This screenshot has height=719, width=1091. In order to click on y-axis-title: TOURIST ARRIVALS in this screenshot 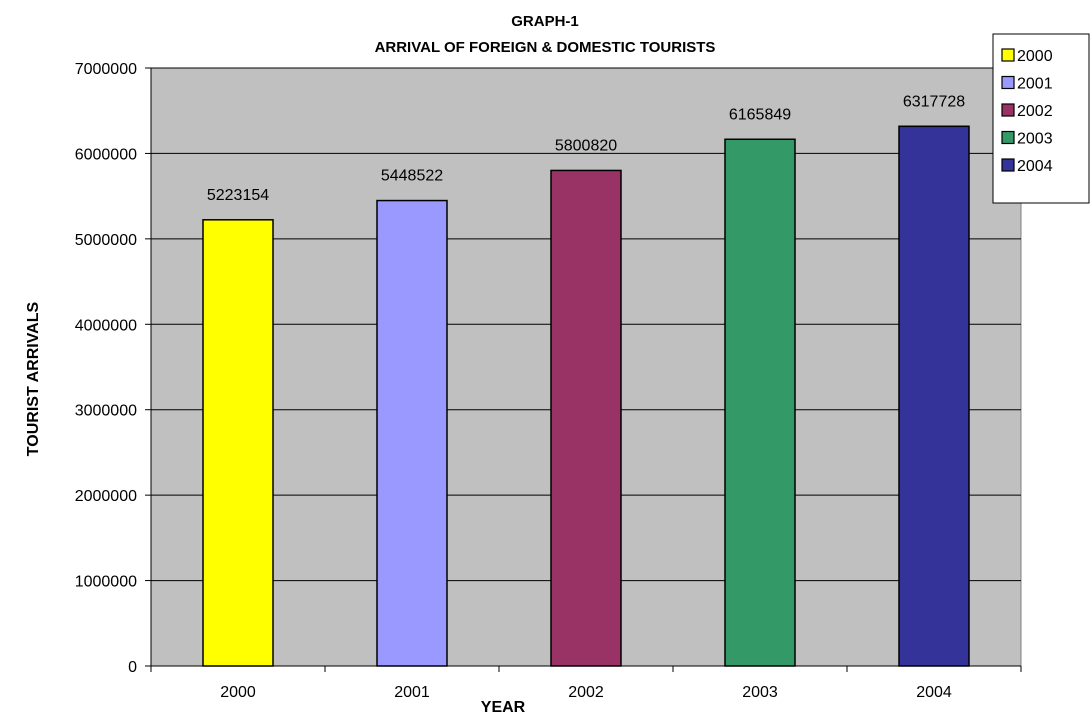, I will do `click(33, 378)`.